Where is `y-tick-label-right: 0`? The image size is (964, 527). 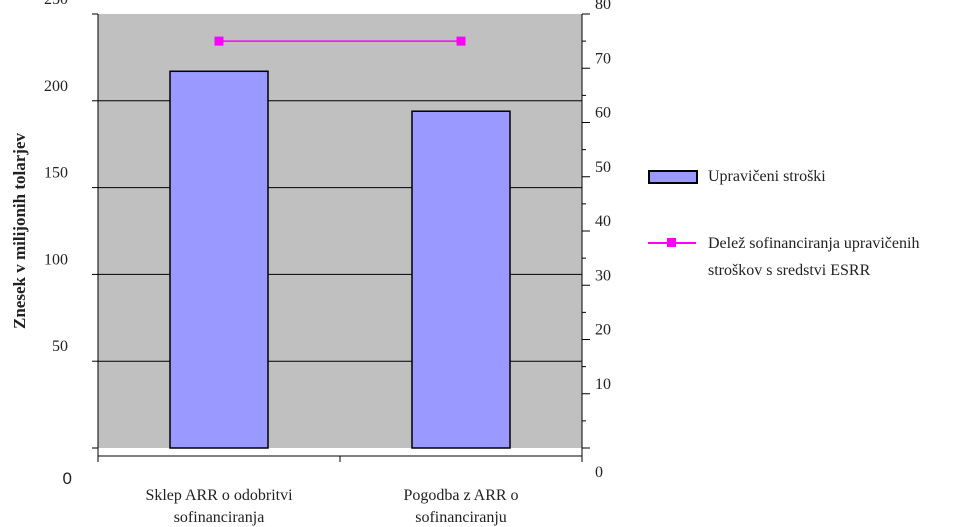 y-tick-label-right: 0 is located at coordinates (599, 472).